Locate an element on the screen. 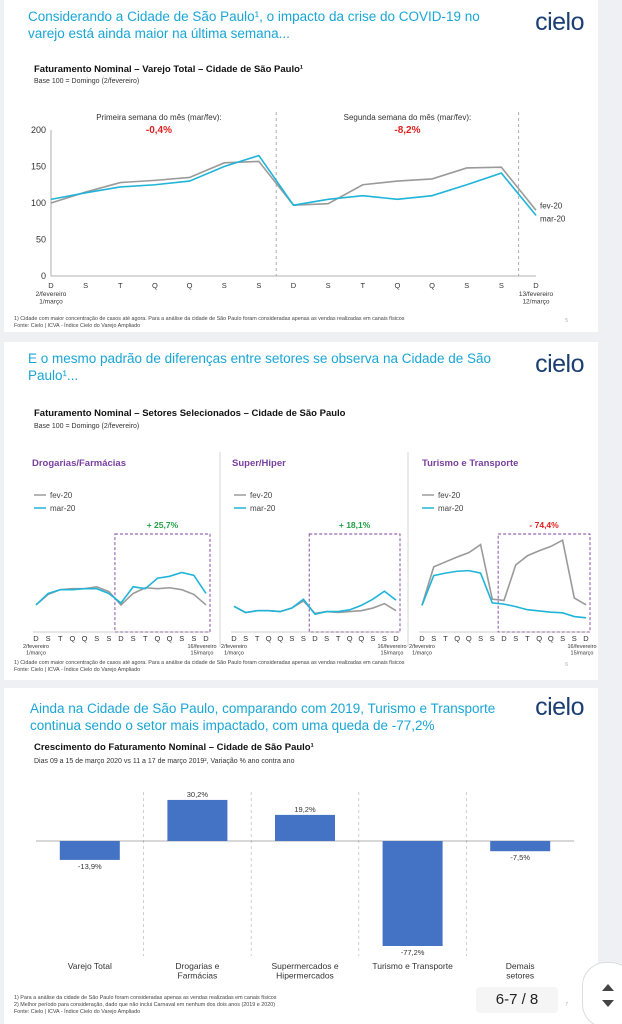 The image size is (622, 1024). panel-title-turismo: Turismo e Transporte is located at coordinates (470, 463).